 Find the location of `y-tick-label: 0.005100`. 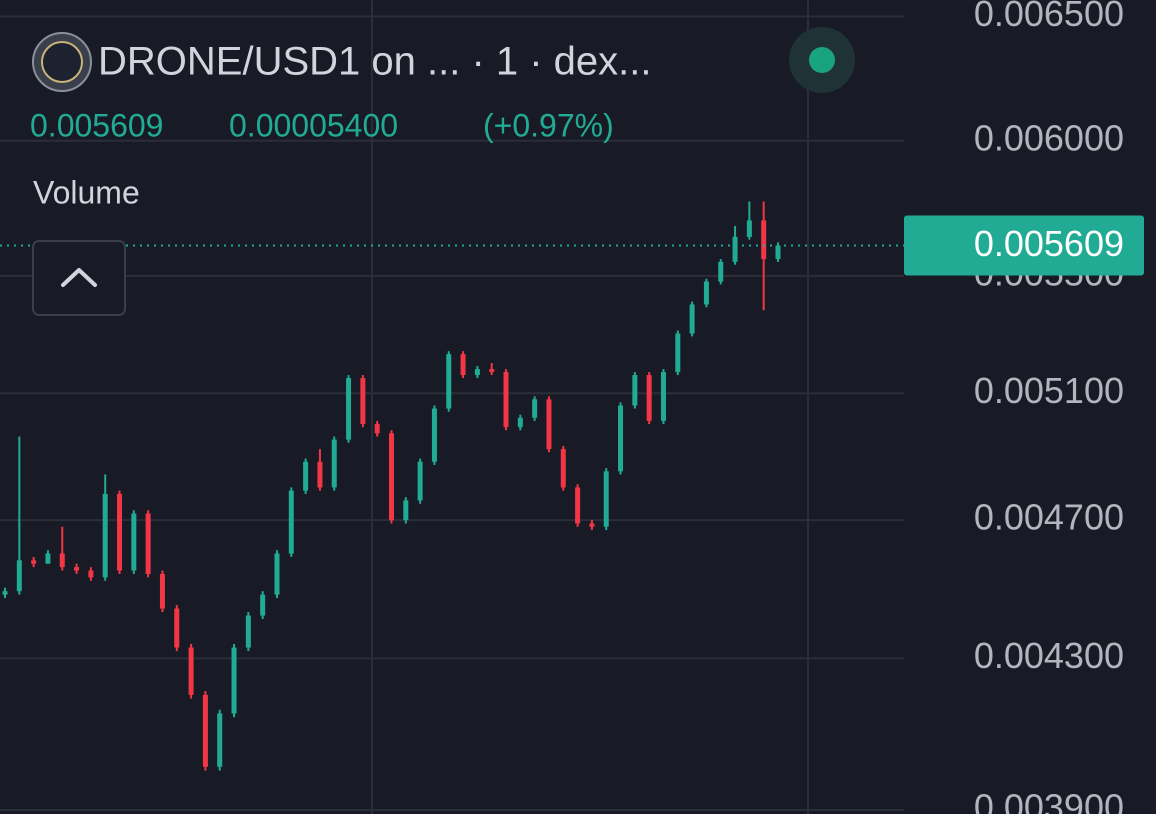

y-tick-label: 0.005100 is located at coordinates (1049, 390).